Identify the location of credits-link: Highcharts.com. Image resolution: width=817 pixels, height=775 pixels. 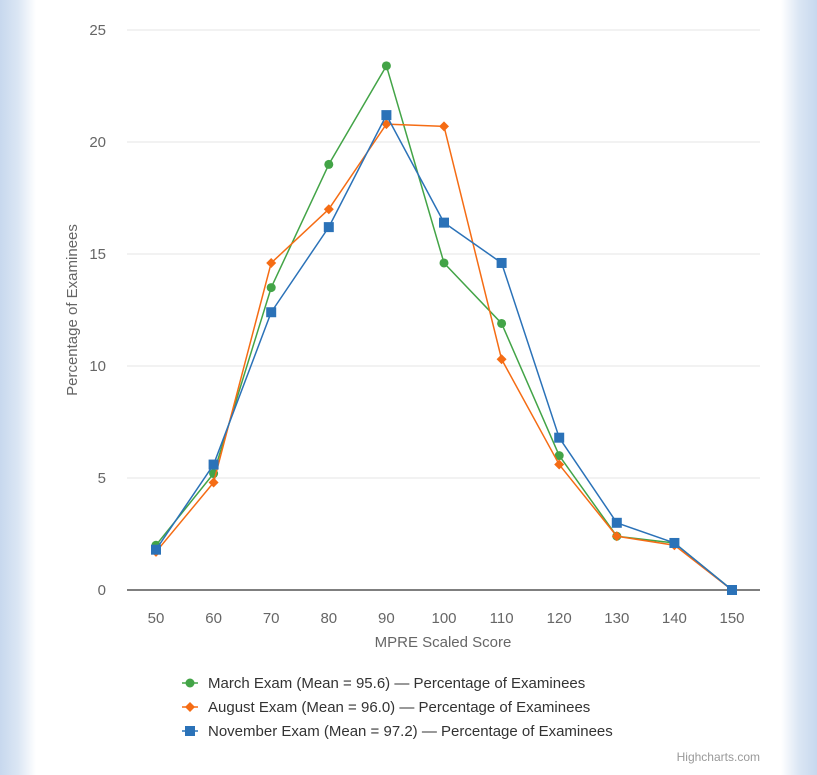
(718, 757).